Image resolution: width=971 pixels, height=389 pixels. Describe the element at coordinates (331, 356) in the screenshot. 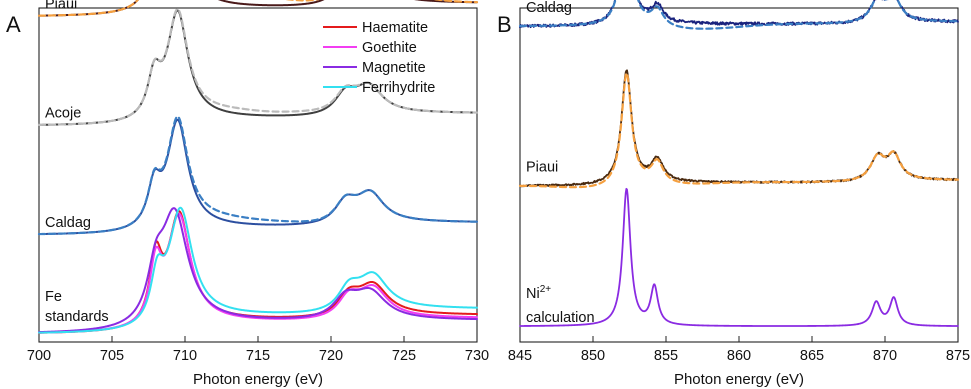

I see `panel-a-x-tick-label: 720` at that location.